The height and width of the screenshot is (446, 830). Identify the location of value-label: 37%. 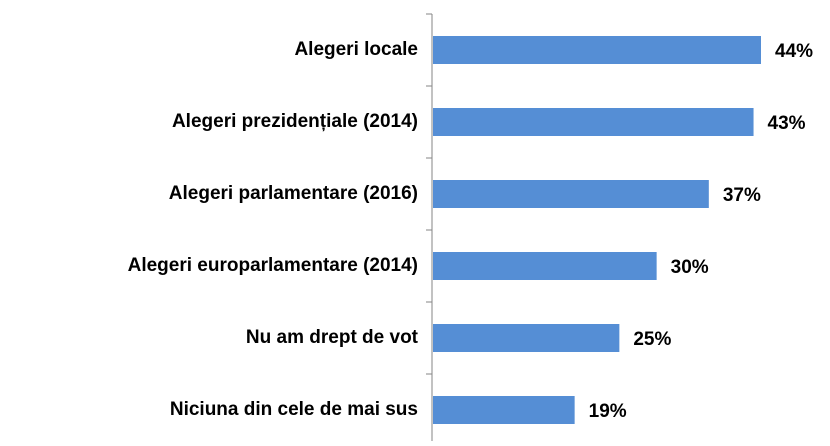
(742, 195).